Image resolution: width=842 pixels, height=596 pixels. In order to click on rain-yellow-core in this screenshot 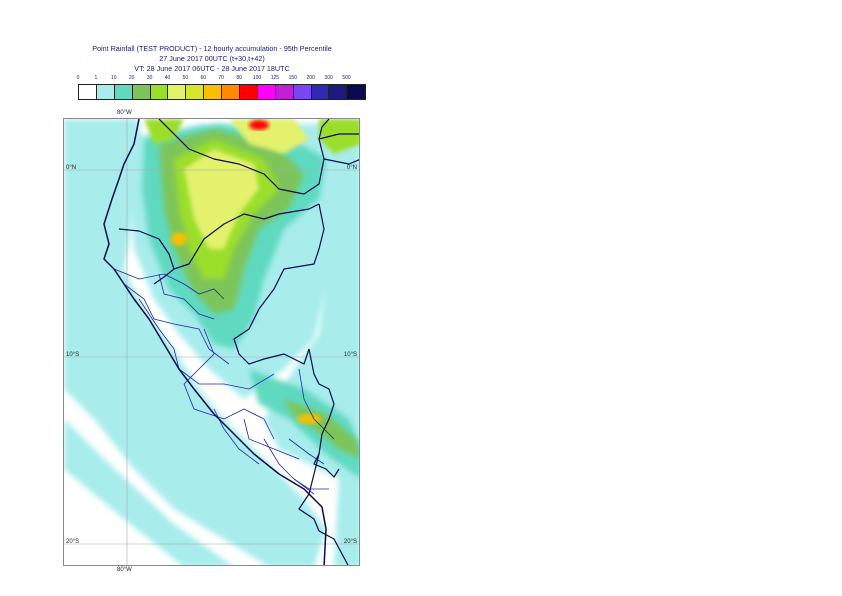, I will do `click(221, 199)`.